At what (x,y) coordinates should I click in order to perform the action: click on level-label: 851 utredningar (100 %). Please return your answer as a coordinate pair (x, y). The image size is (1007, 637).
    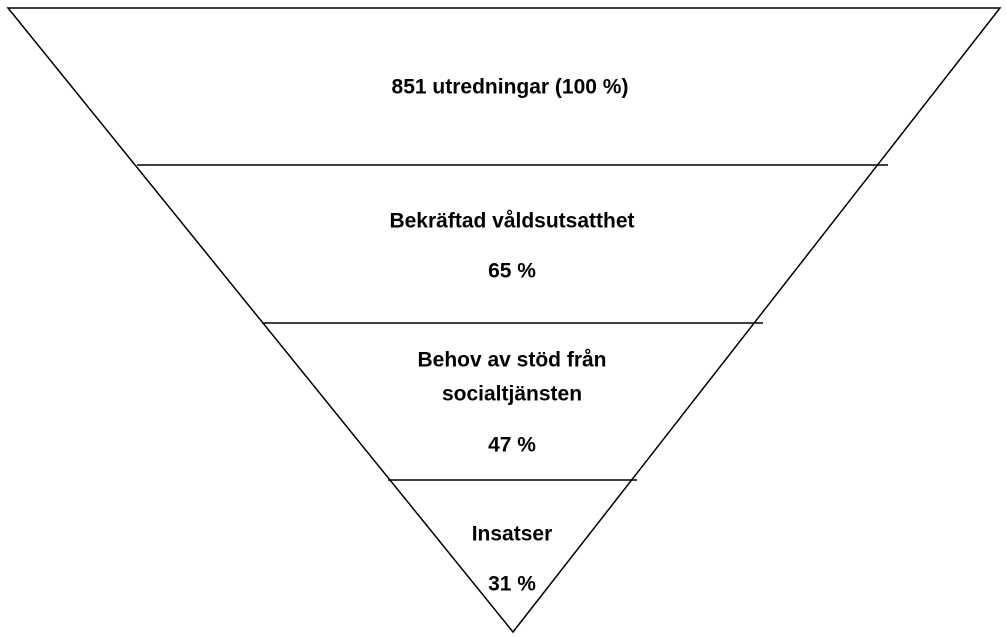
    Looking at the image, I should click on (510, 87).